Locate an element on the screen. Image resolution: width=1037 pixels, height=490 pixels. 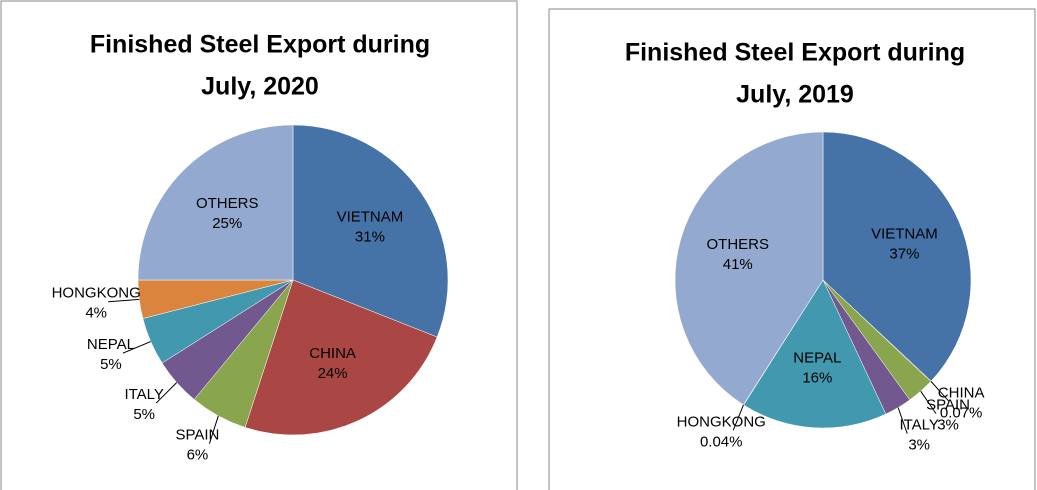
slice-value-label: 31% is located at coordinates (370, 237).